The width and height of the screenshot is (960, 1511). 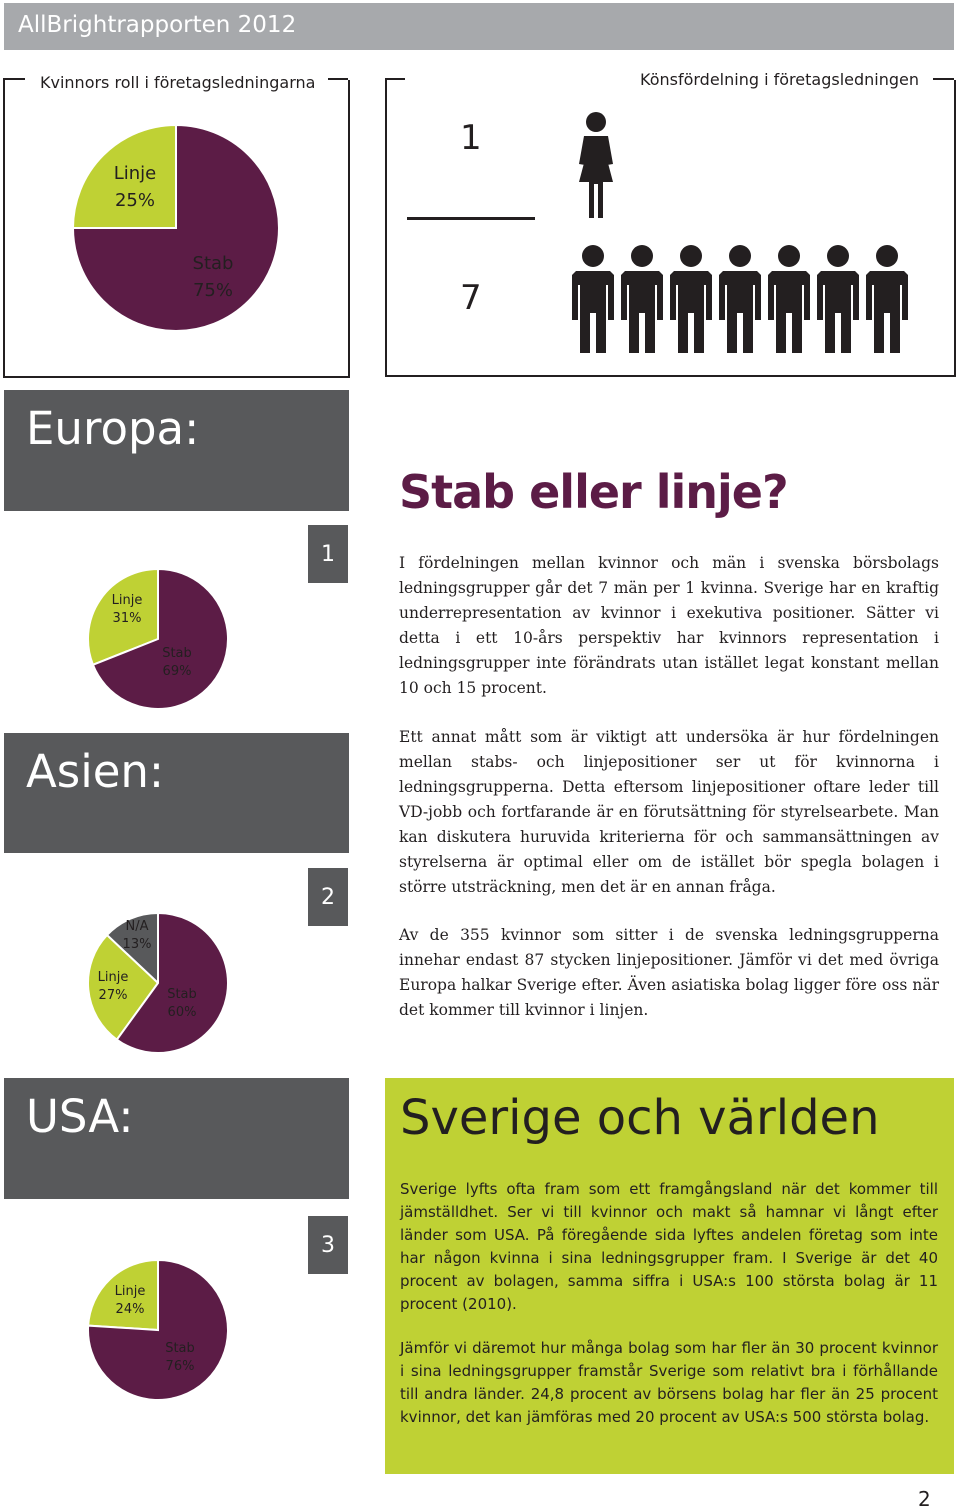 I want to click on fraction-numerator: 1, so click(x=471, y=138).